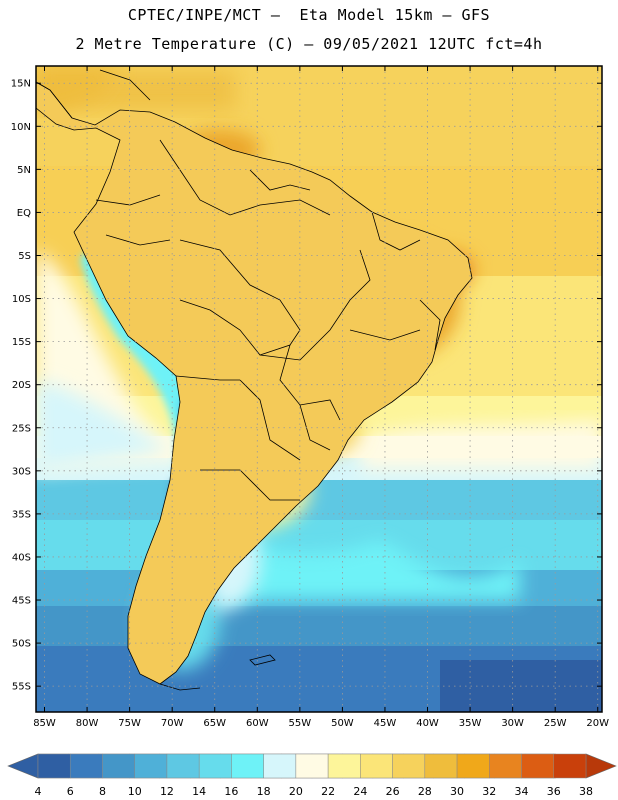 The image size is (618, 800). Describe the element at coordinates (21, 299) in the screenshot. I see `lat-label: 10S` at that location.